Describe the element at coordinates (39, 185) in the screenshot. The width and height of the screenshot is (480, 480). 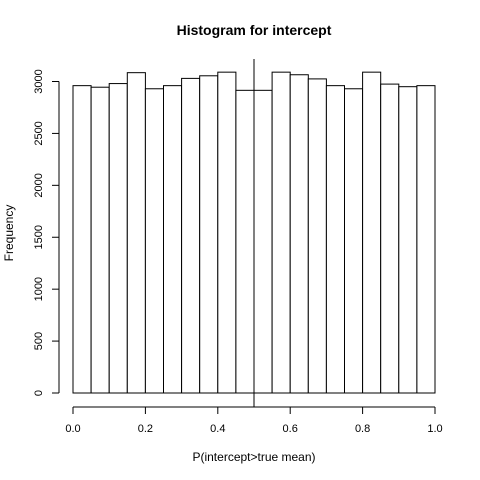
I see `y-tick-label: 2000` at that location.